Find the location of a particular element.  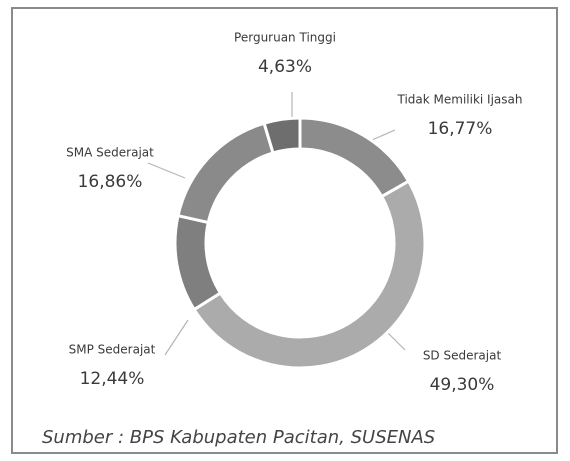

source: Sumber : BPS Kabupaten Pacitan, SUSENAS is located at coordinates (238, 437).